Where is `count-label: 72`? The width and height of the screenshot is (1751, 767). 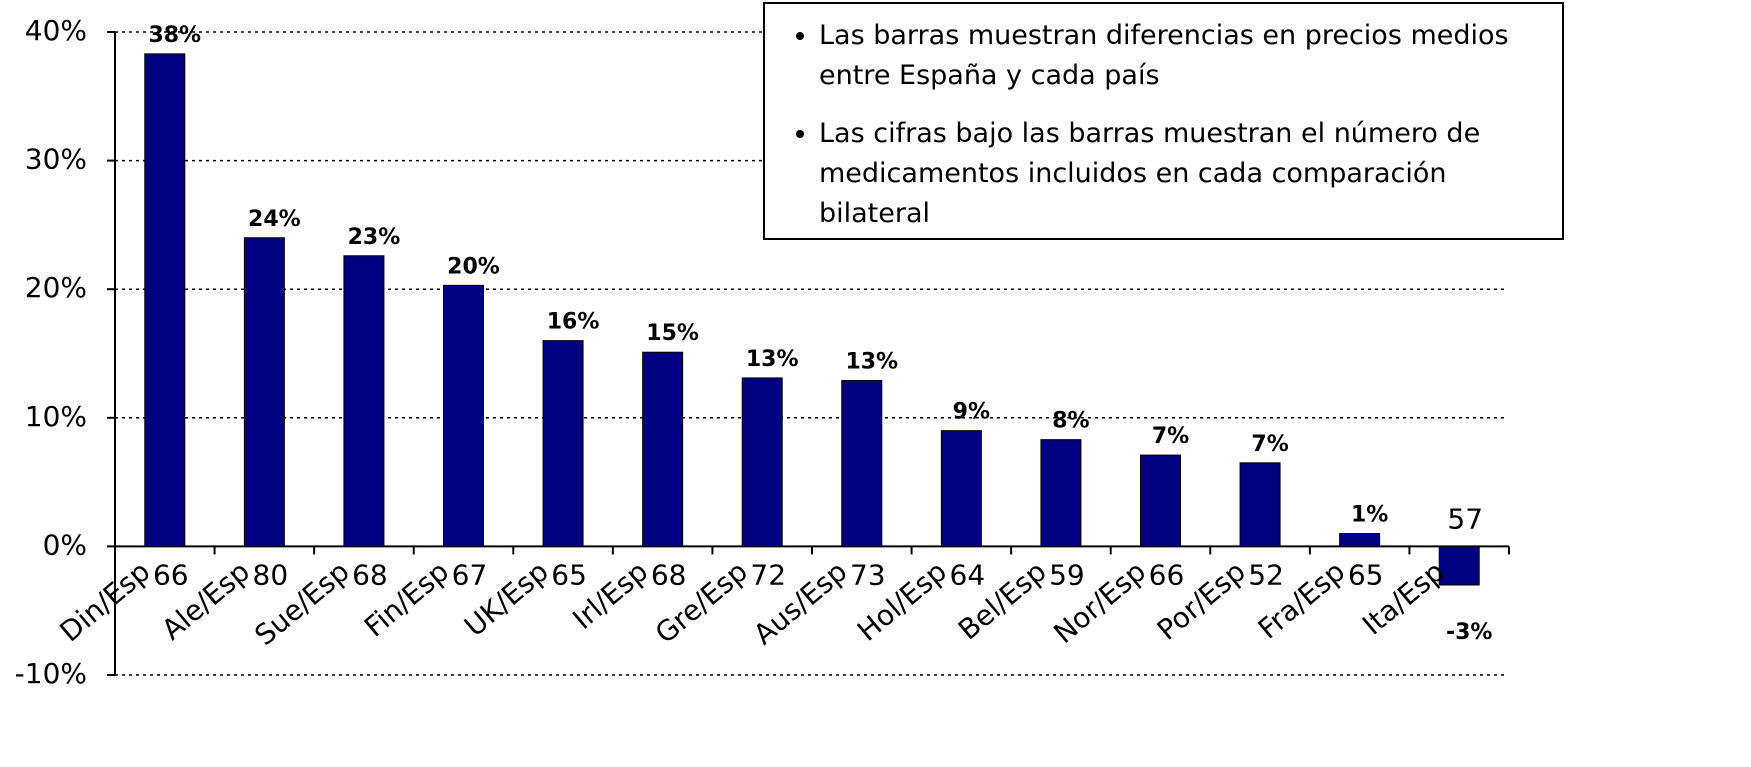
count-label: 72 is located at coordinates (768, 574).